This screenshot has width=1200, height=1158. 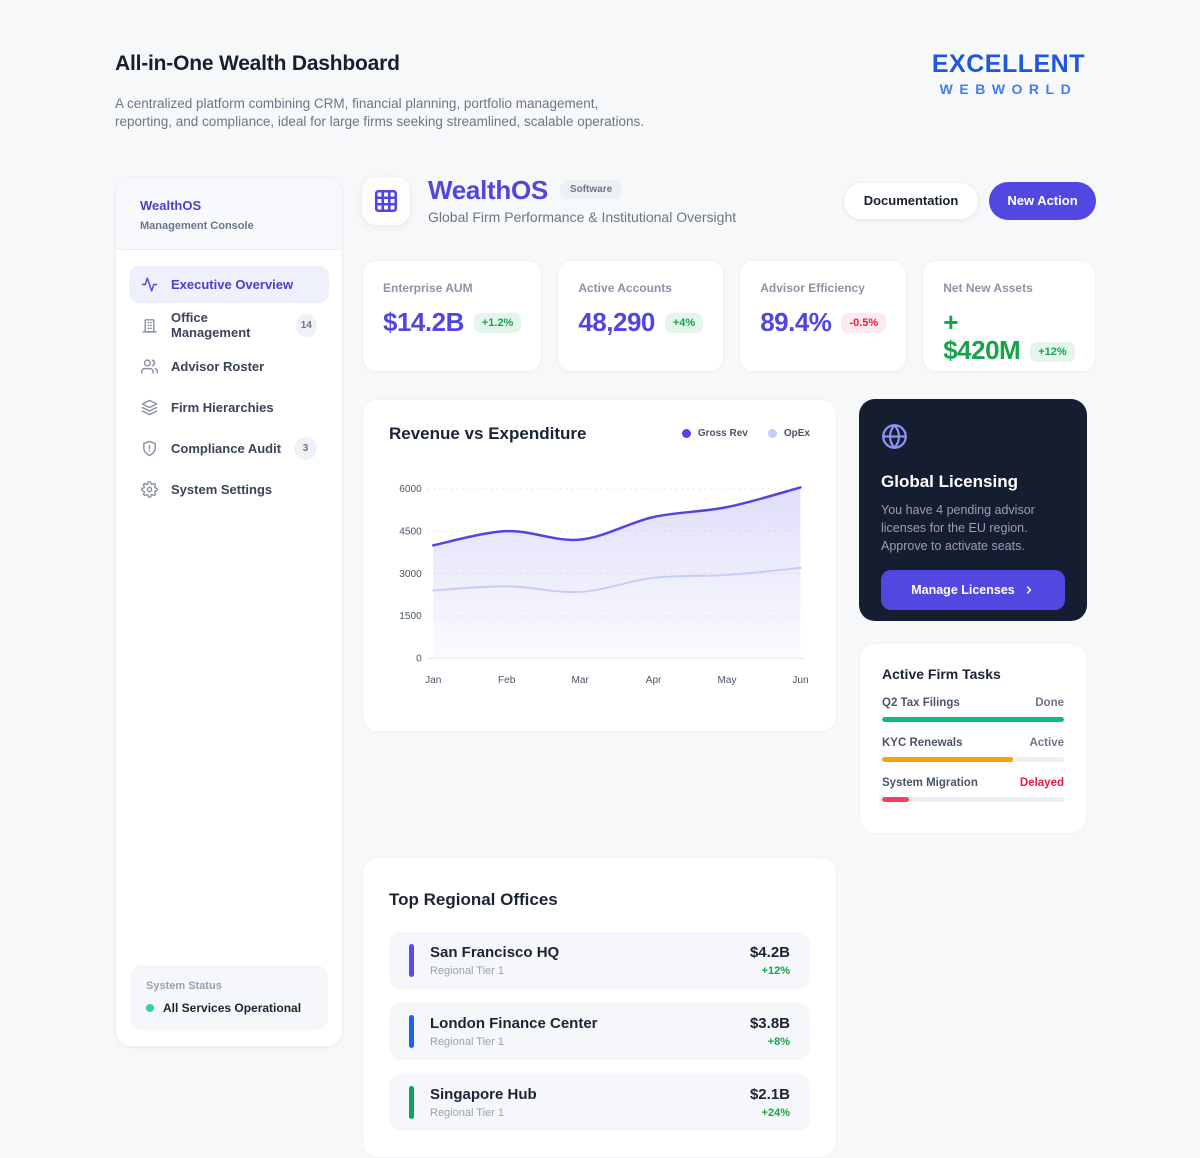 I want to click on office-value: $2.1B, so click(x=769, y=1094).